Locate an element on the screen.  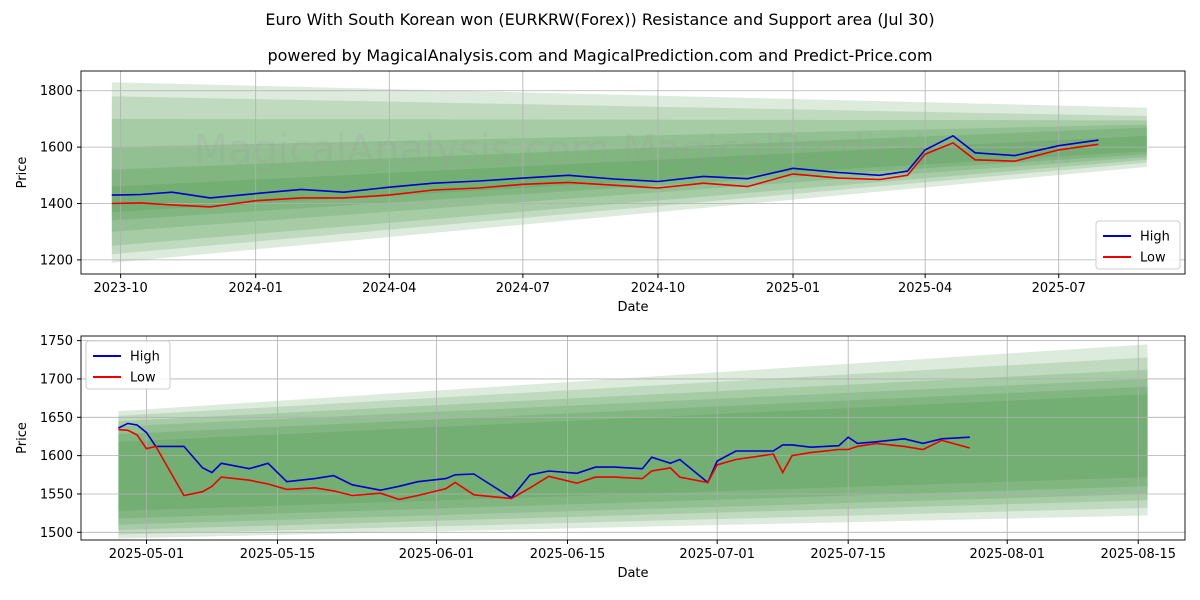
x-tick-label: 2024-07 is located at coordinates (523, 288).